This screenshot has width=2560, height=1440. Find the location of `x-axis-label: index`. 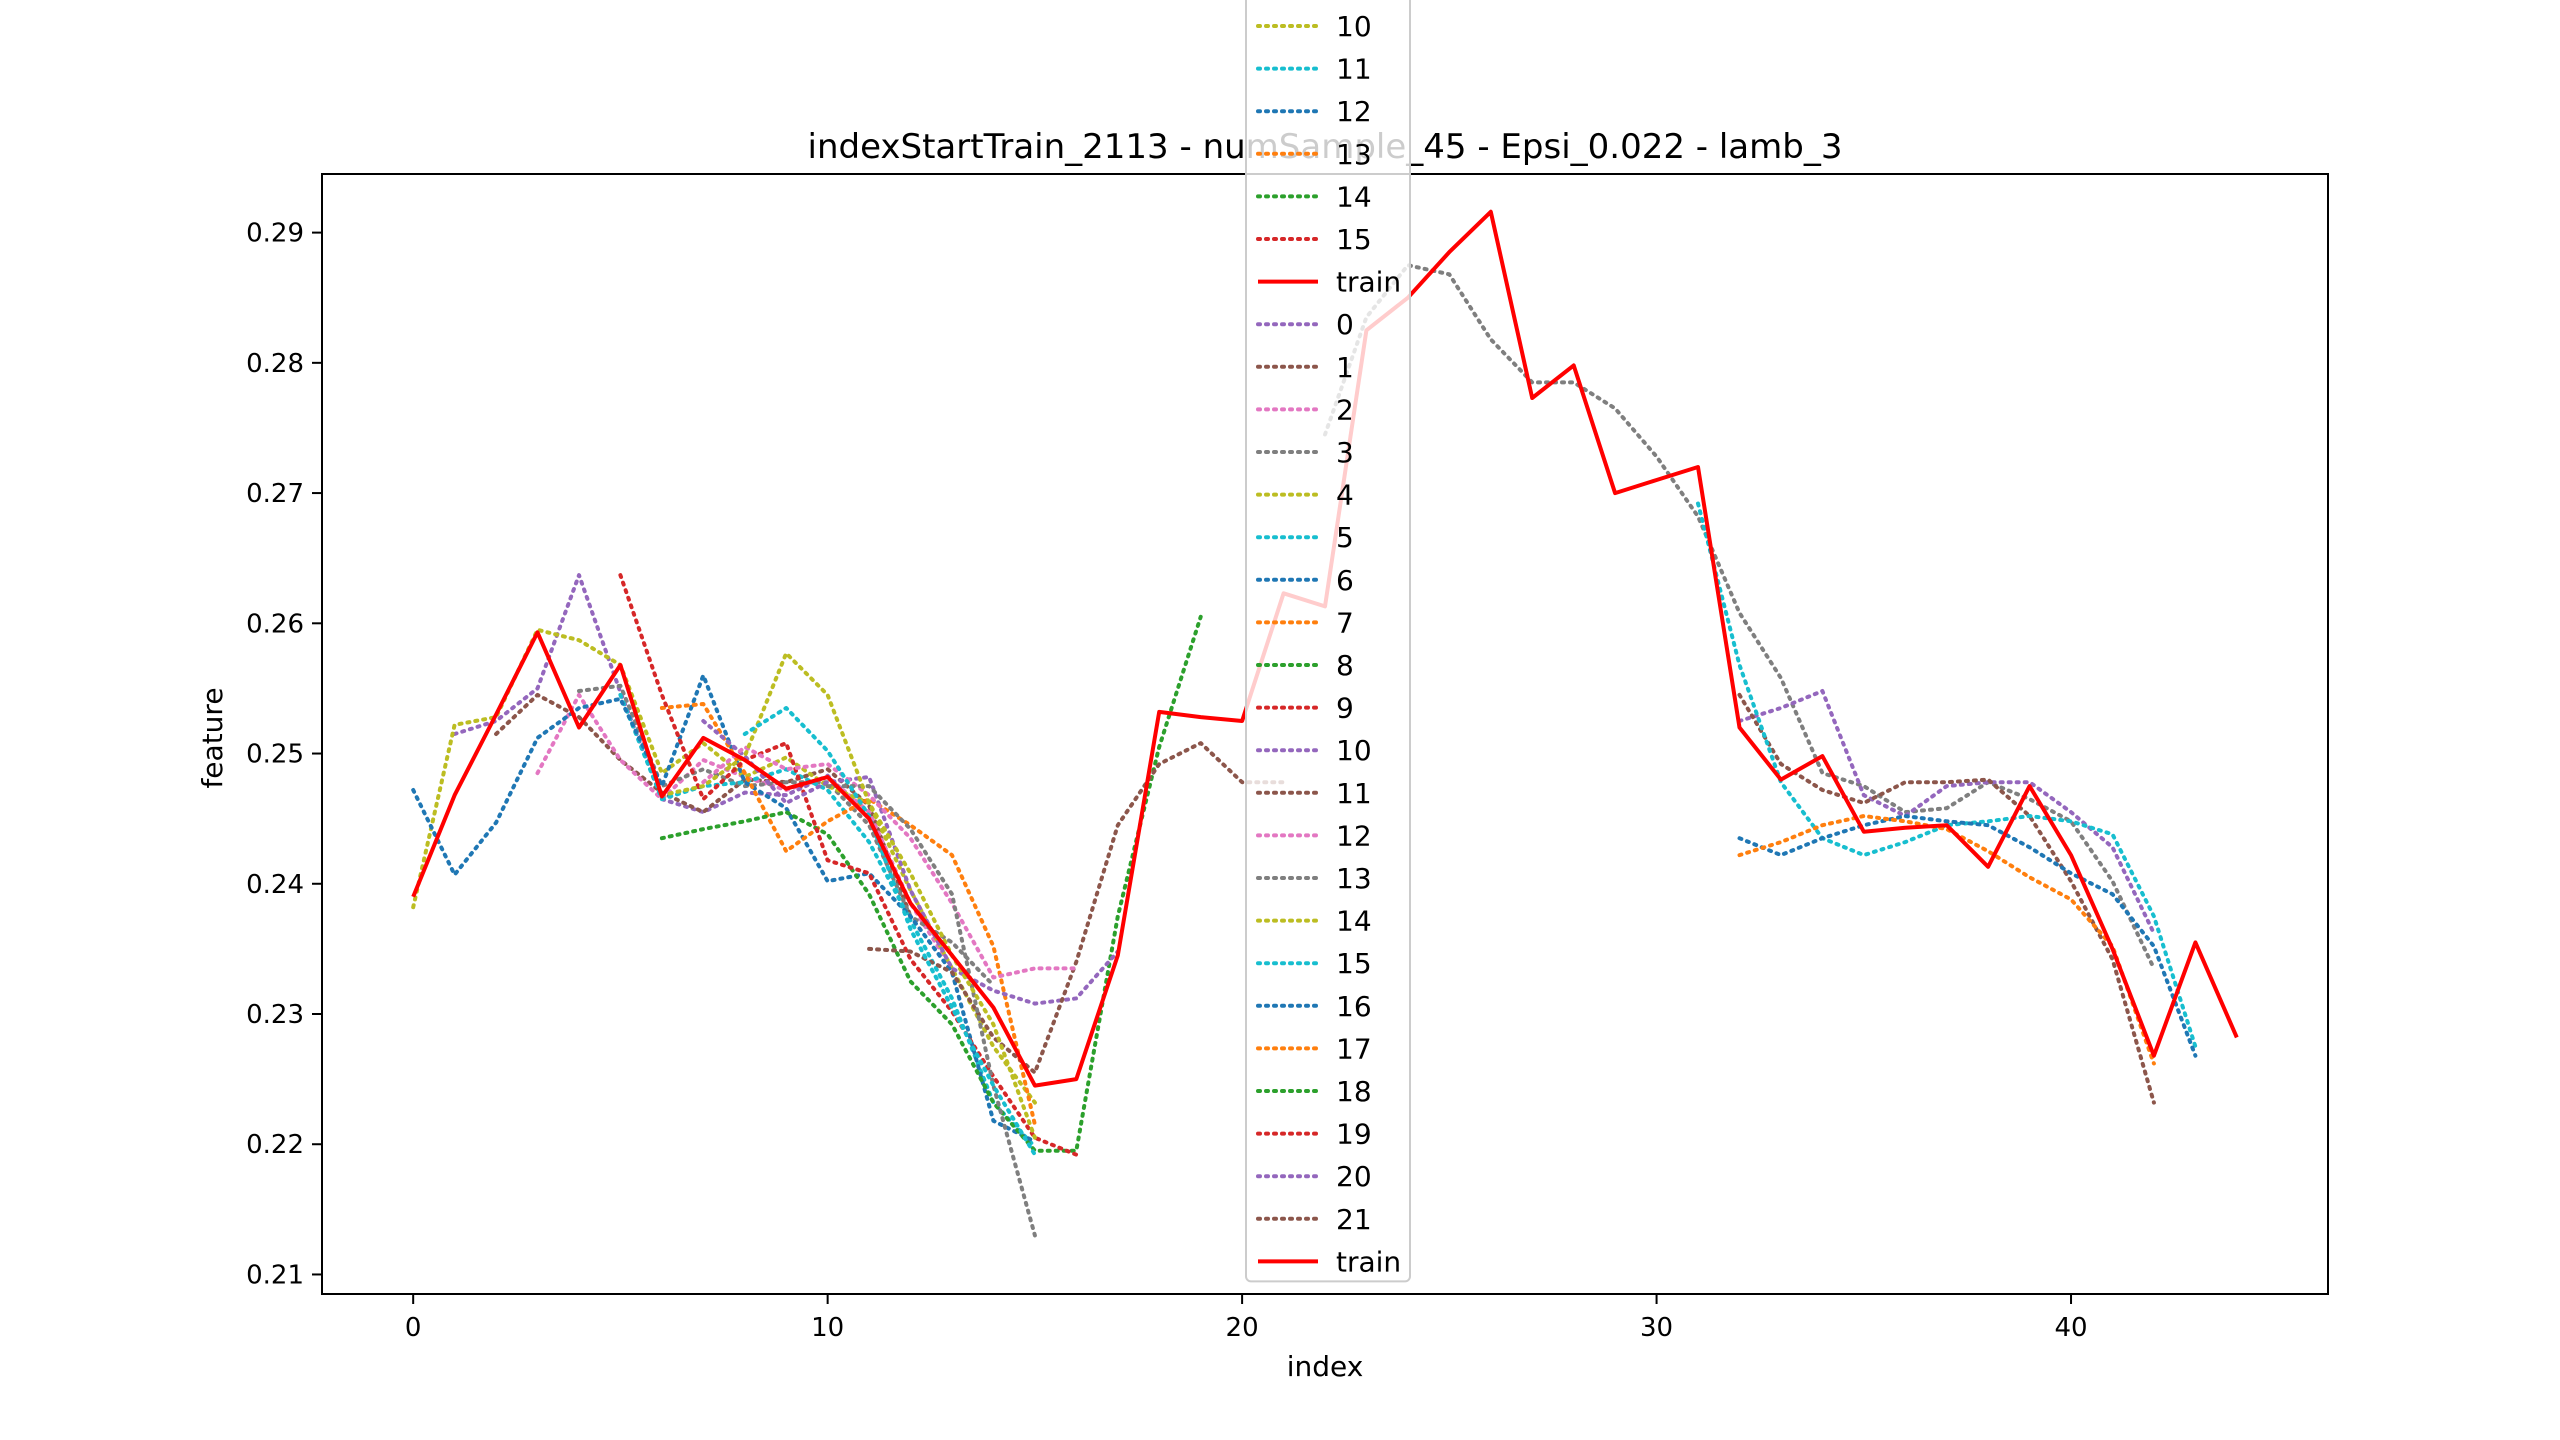

x-axis-label: index is located at coordinates (1325, 1366).